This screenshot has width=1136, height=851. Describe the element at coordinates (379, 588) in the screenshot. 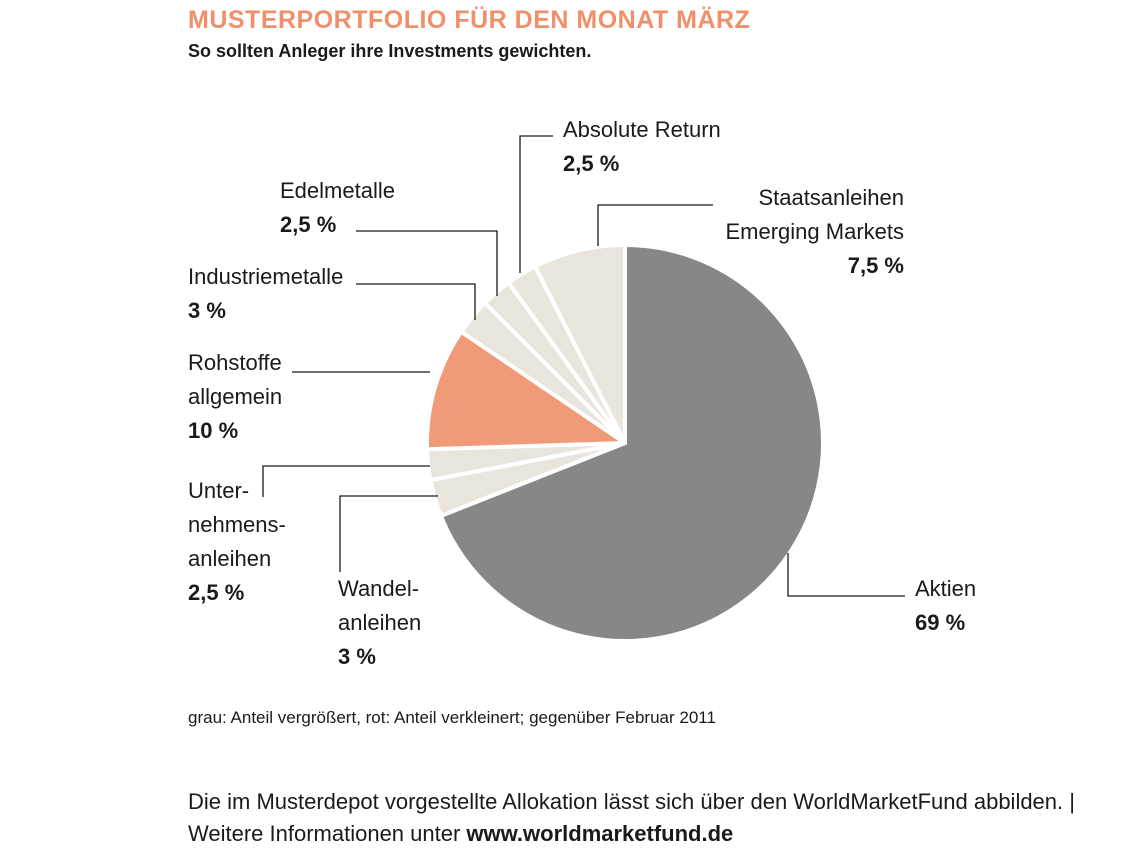

I see `slice-name-wandelanleihen-1: Wandel-` at that location.